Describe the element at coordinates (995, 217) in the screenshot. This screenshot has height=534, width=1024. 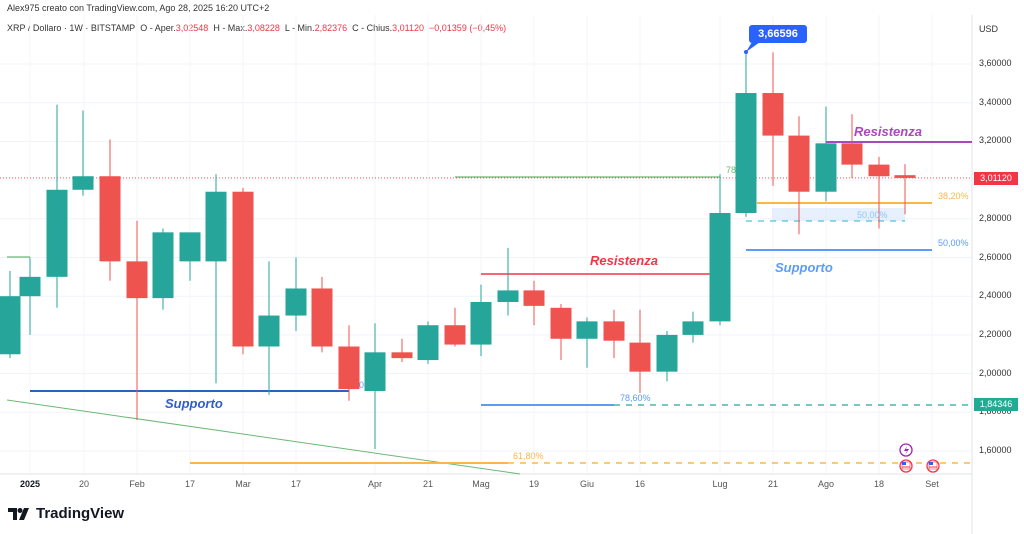
I see `price-tick: 2,80000` at that location.